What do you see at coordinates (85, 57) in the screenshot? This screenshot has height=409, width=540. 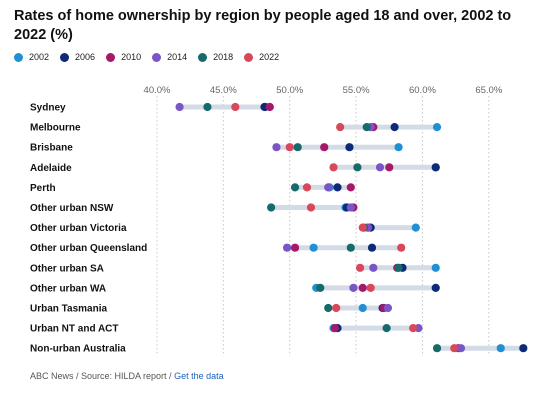 I see `legend-label: 2006` at bounding box center [85, 57].